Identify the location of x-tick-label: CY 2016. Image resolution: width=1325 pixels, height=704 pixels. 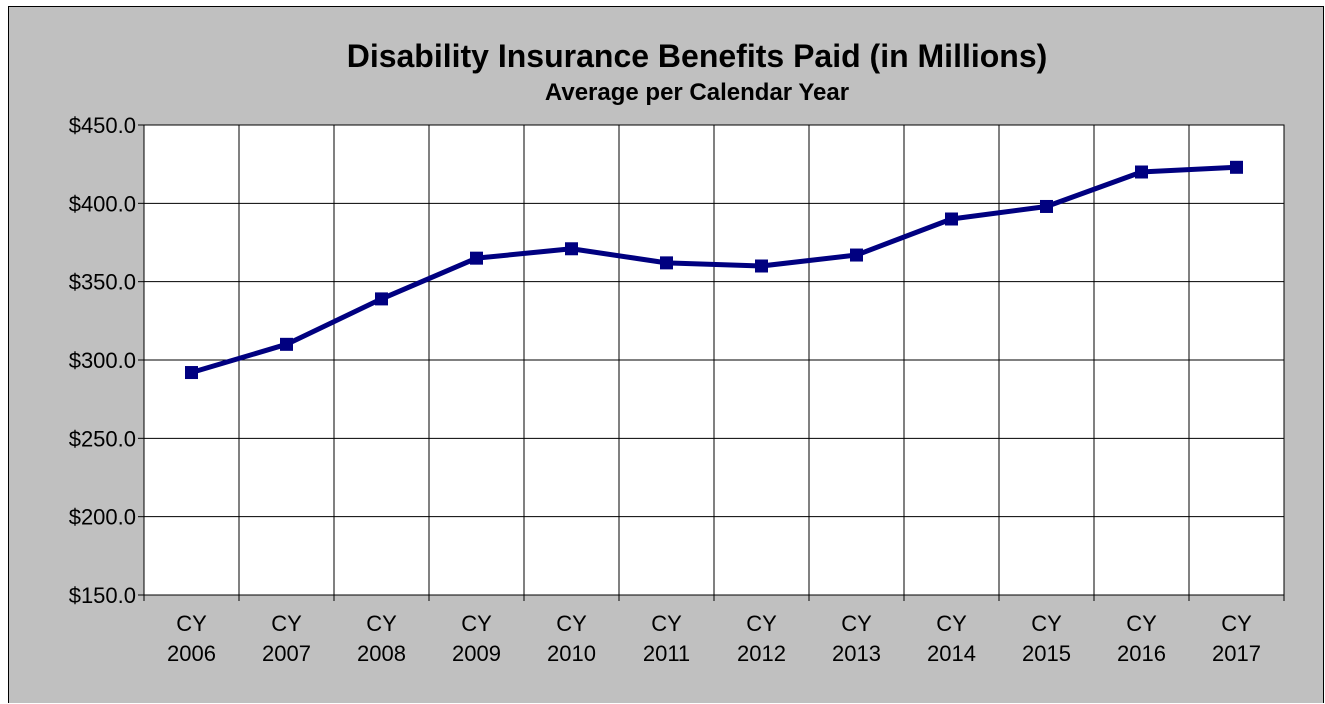
(1141, 638).